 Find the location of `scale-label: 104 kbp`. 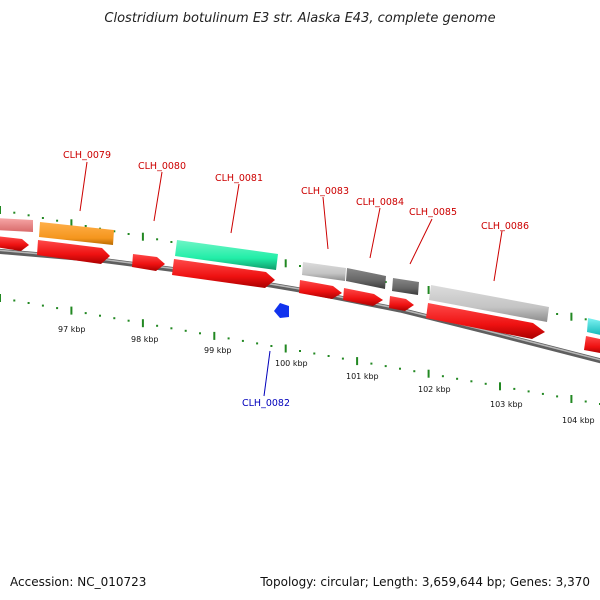

scale-label: 104 kbp is located at coordinates (578, 420).